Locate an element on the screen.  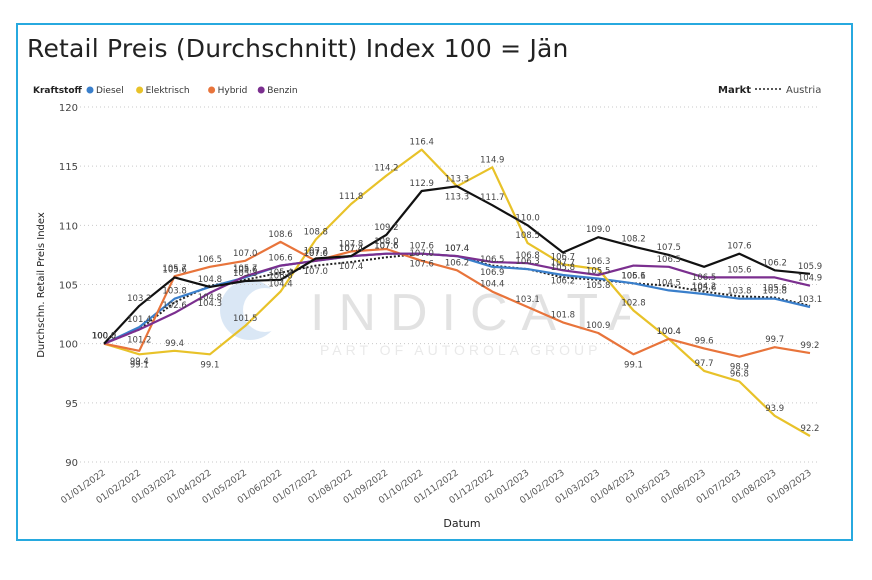
data-label-2-0: 100.0 is located at coordinates (104, 337).